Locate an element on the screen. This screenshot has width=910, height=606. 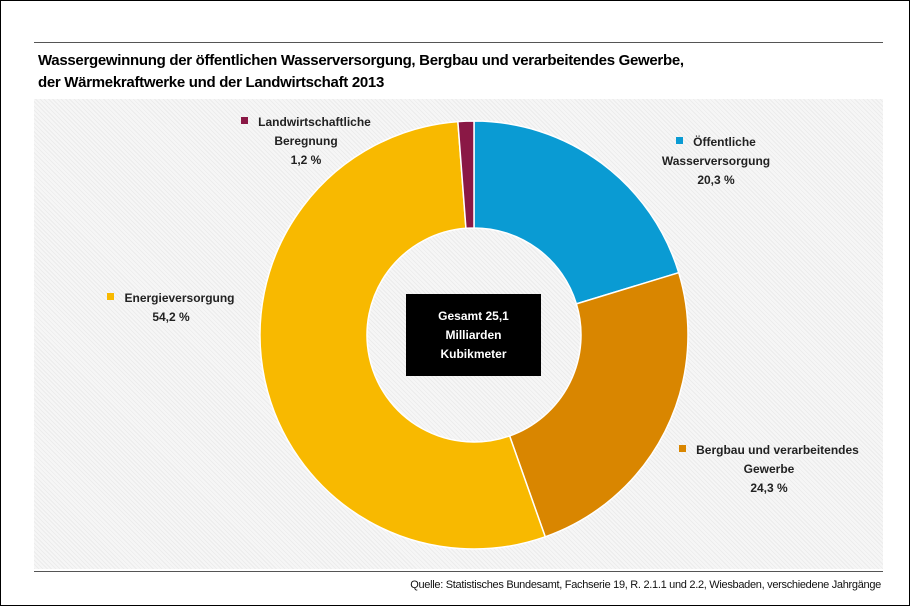
category-label: Landwirtschaftliche Beregnung is located at coordinates (314, 131).